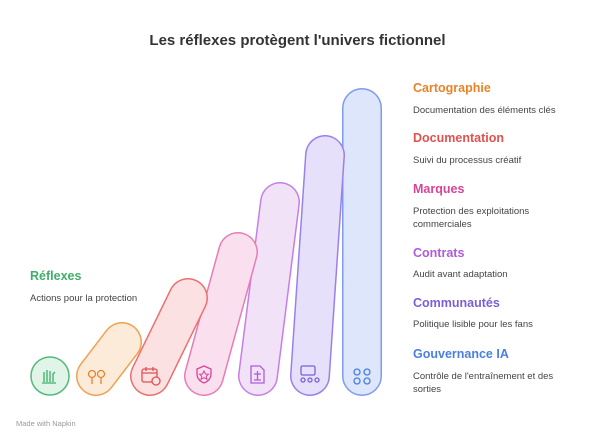  Describe the element at coordinates (46, 423) in the screenshot. I see `footer: Made with Napkin` at that location.